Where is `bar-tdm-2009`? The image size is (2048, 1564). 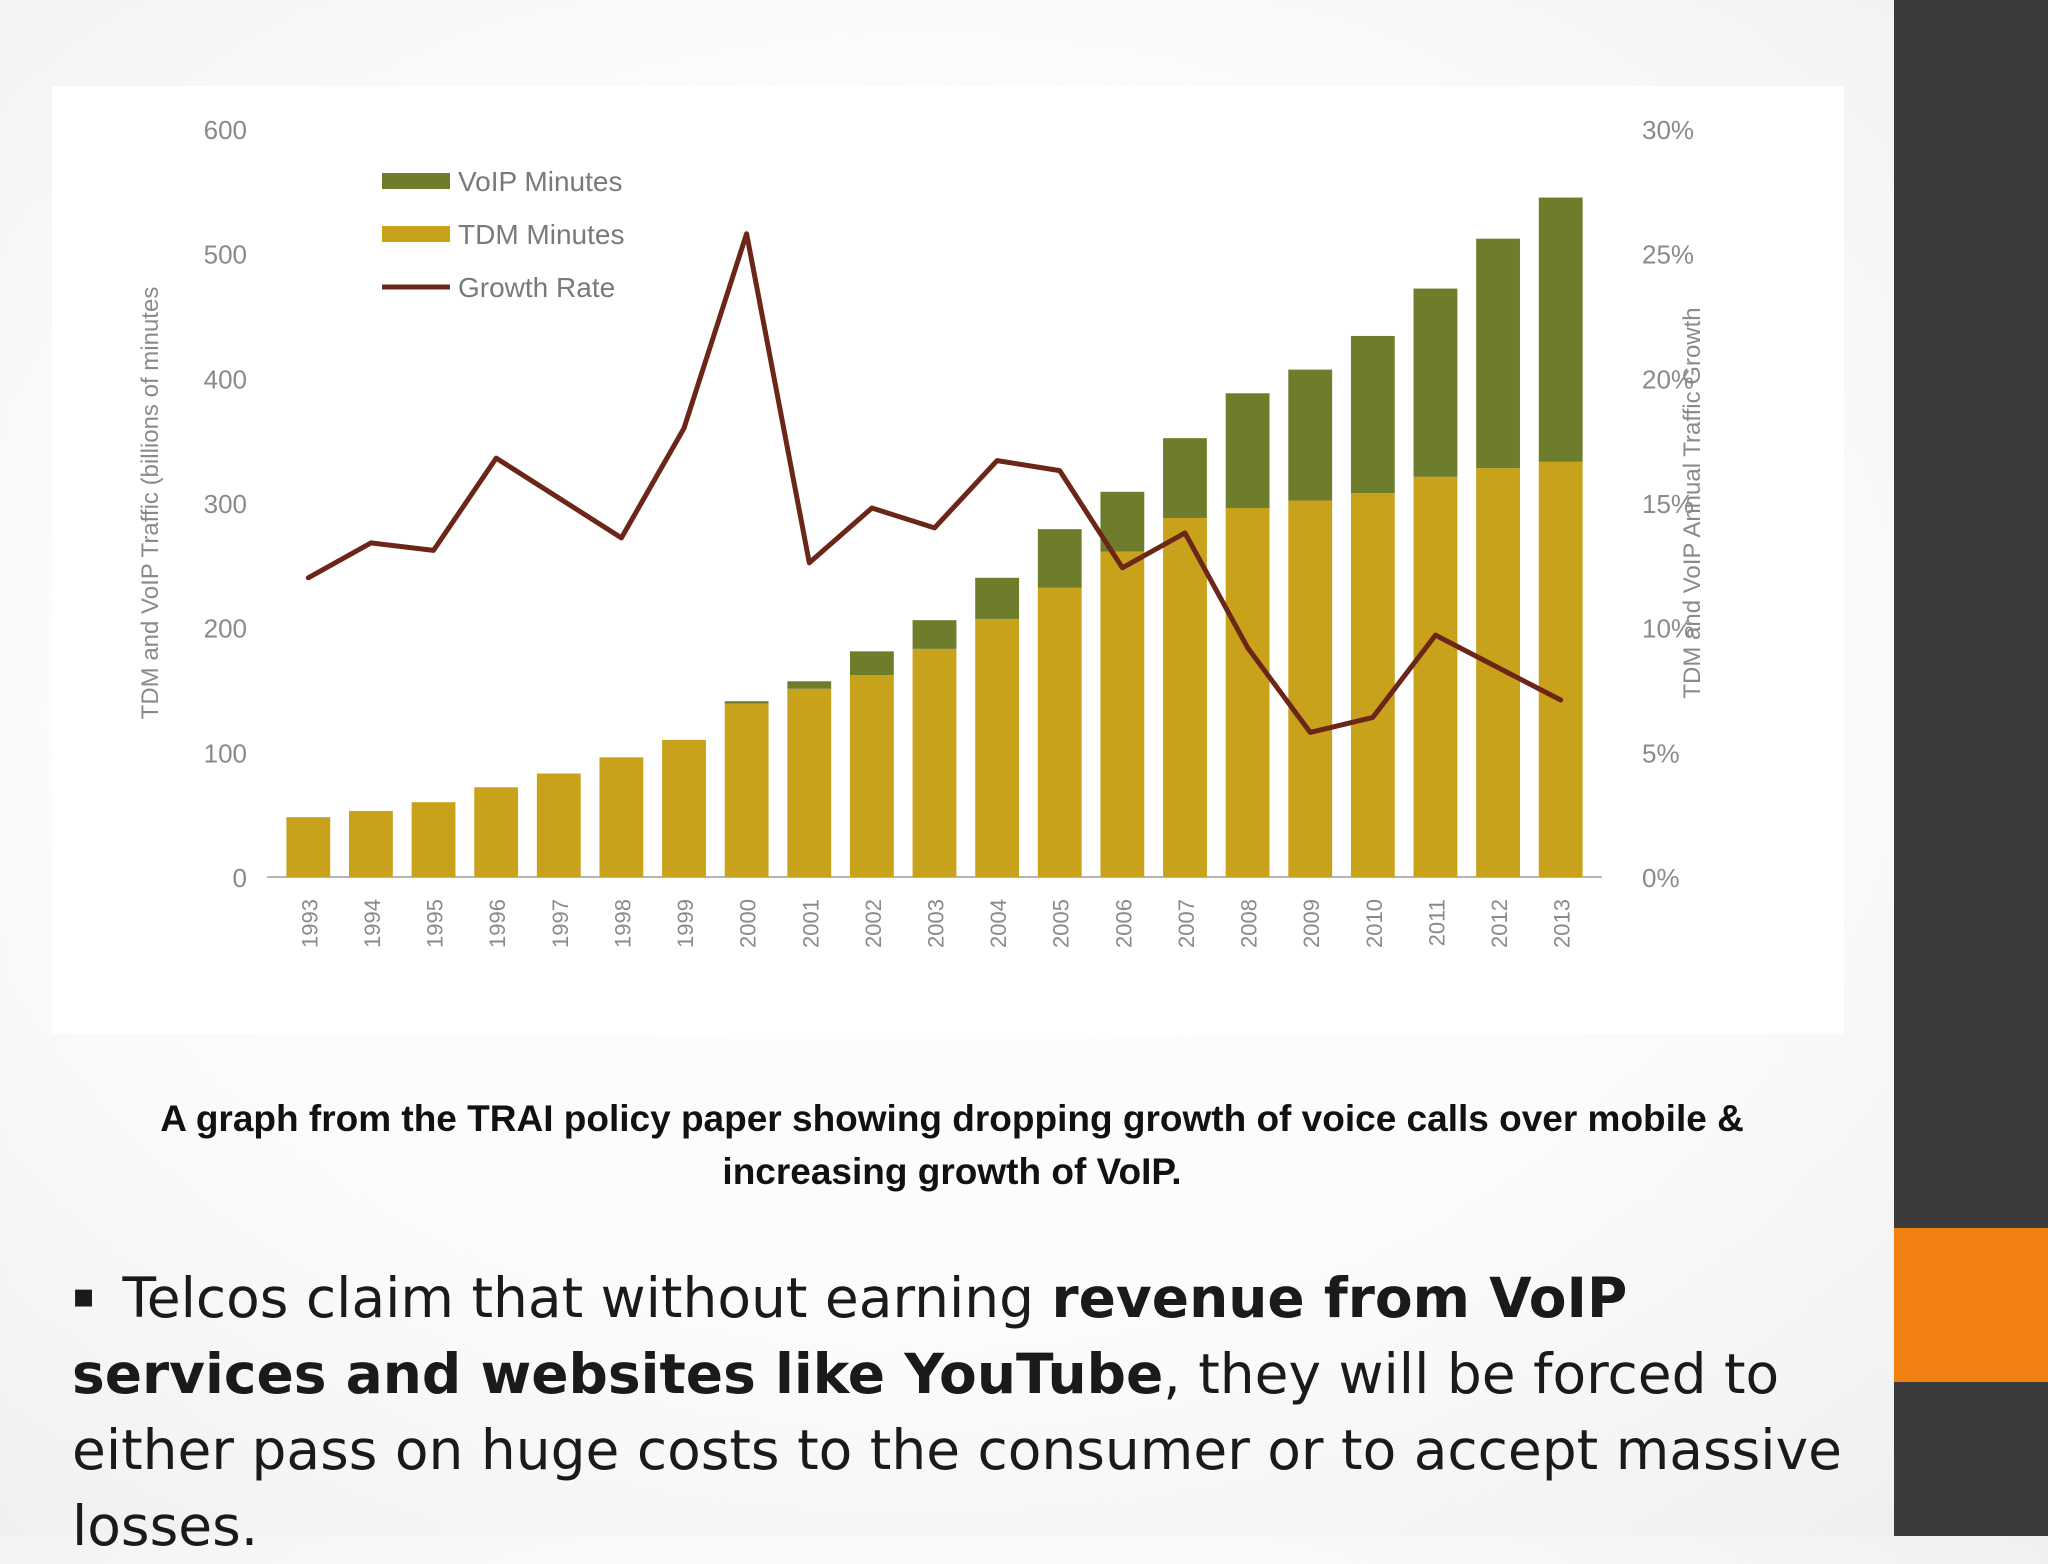 bar-tdm-2009 is located at coordinates (1310, 688).